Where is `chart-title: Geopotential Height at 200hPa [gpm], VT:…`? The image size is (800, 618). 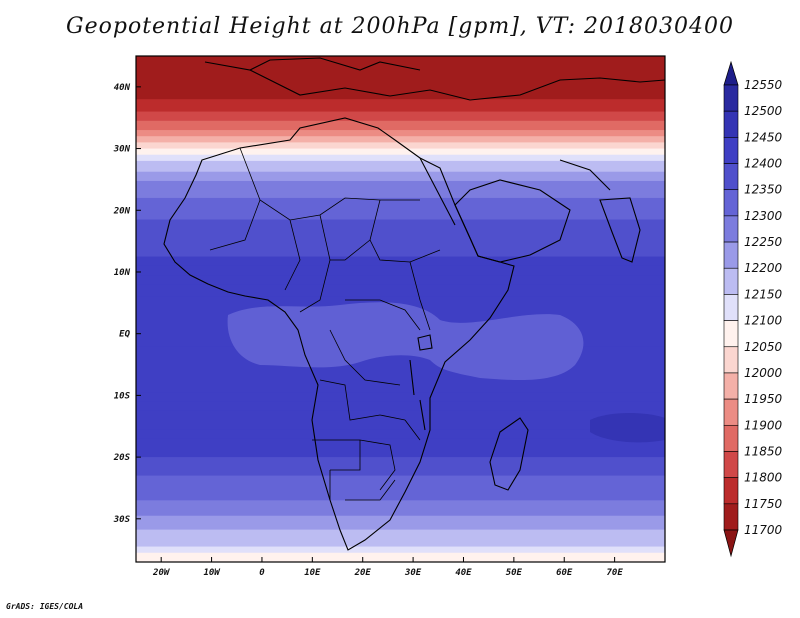 chart-title: Geopotential Height at 200hPa [gpm], VT:… is located at coordinates (400, 26).